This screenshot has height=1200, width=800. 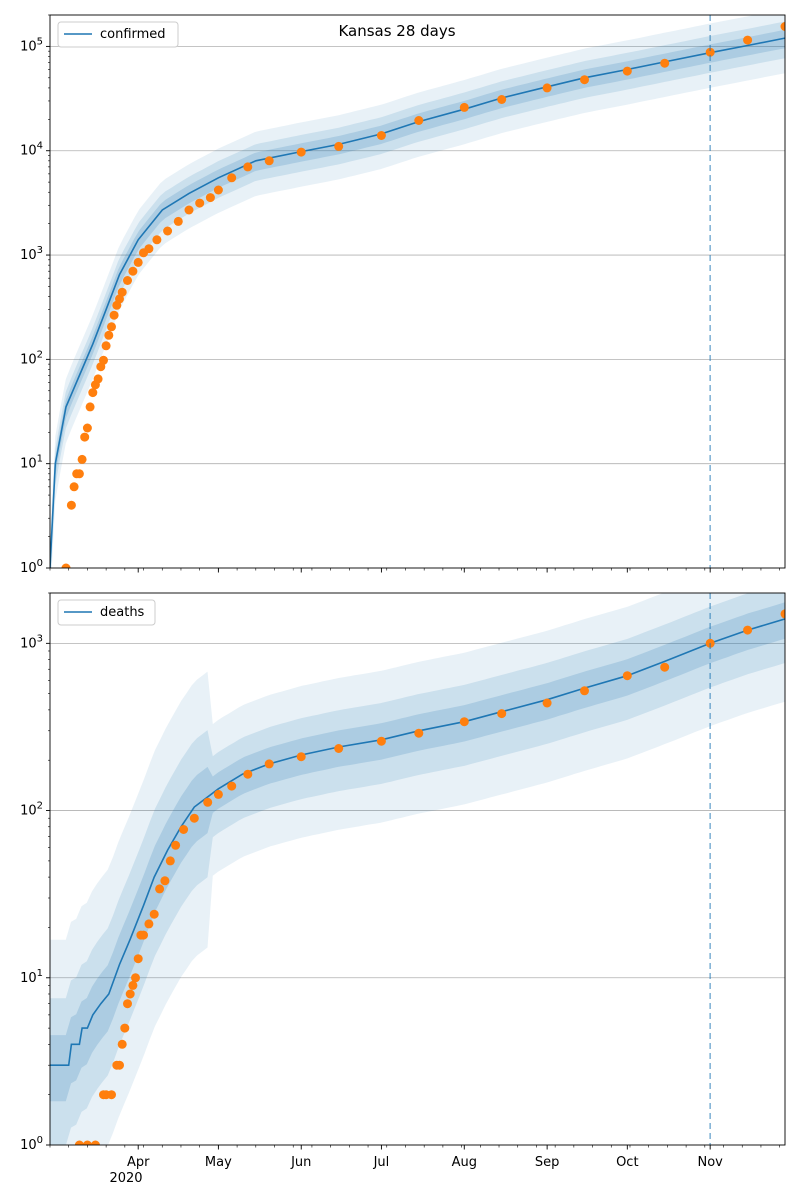 What do you see at coordinates (256, 34) in the screenshot?
I see `confirmed-panel: Kansas 28 days confirmed` at bounding box center [256, 34].